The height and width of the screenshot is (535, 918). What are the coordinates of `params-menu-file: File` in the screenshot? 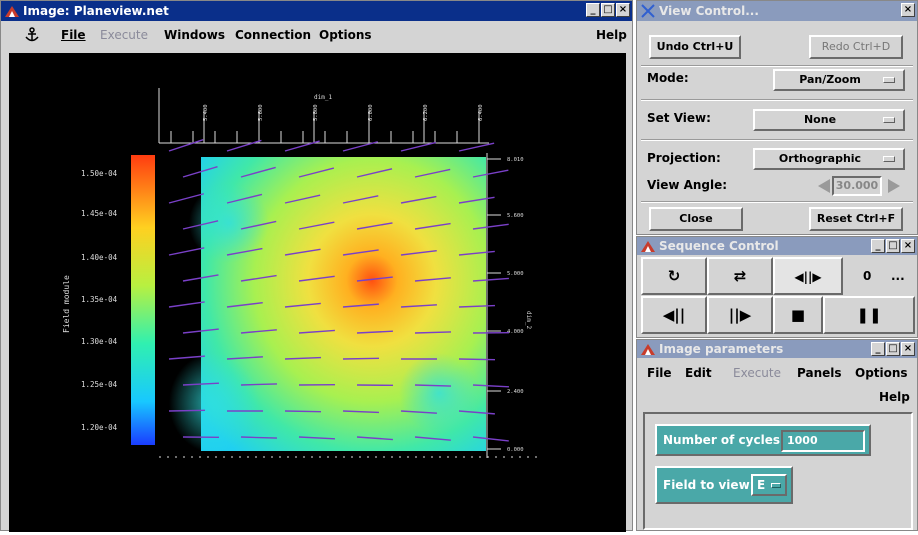 It's located at (659, 373).